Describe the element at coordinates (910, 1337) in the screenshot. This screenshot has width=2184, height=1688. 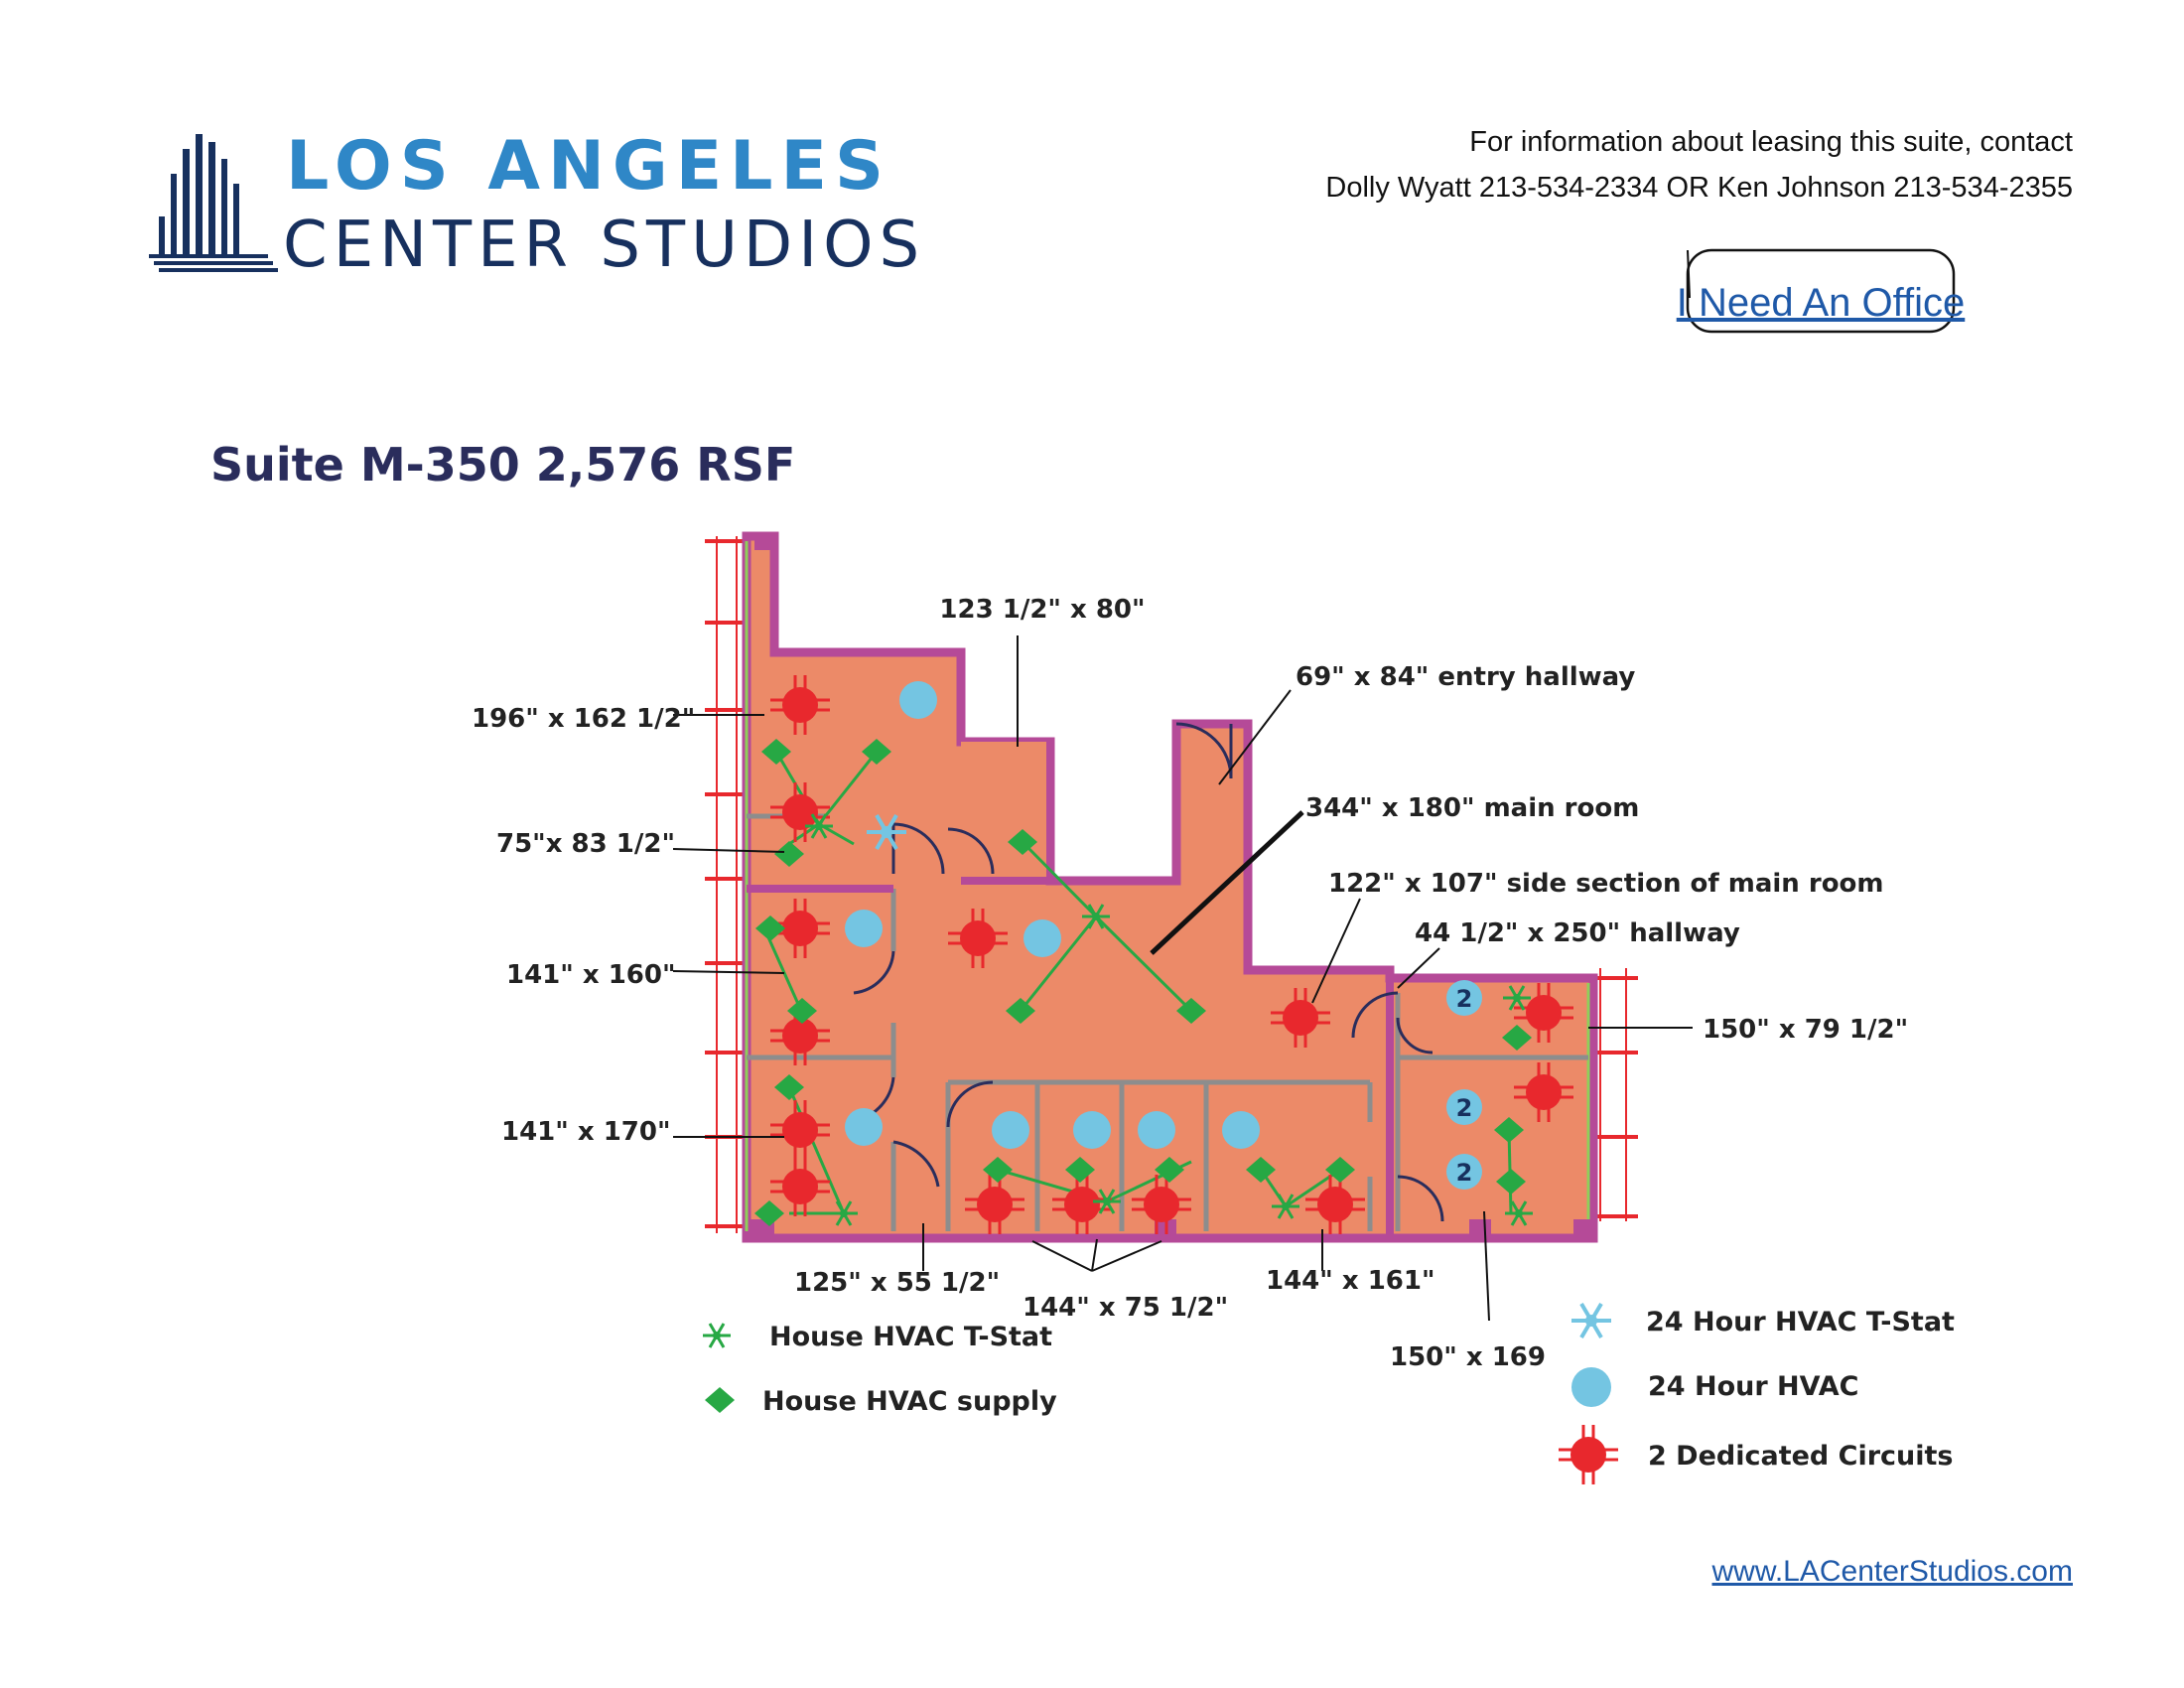
I see `legend-label: House HVAC T-Stat` at that location.